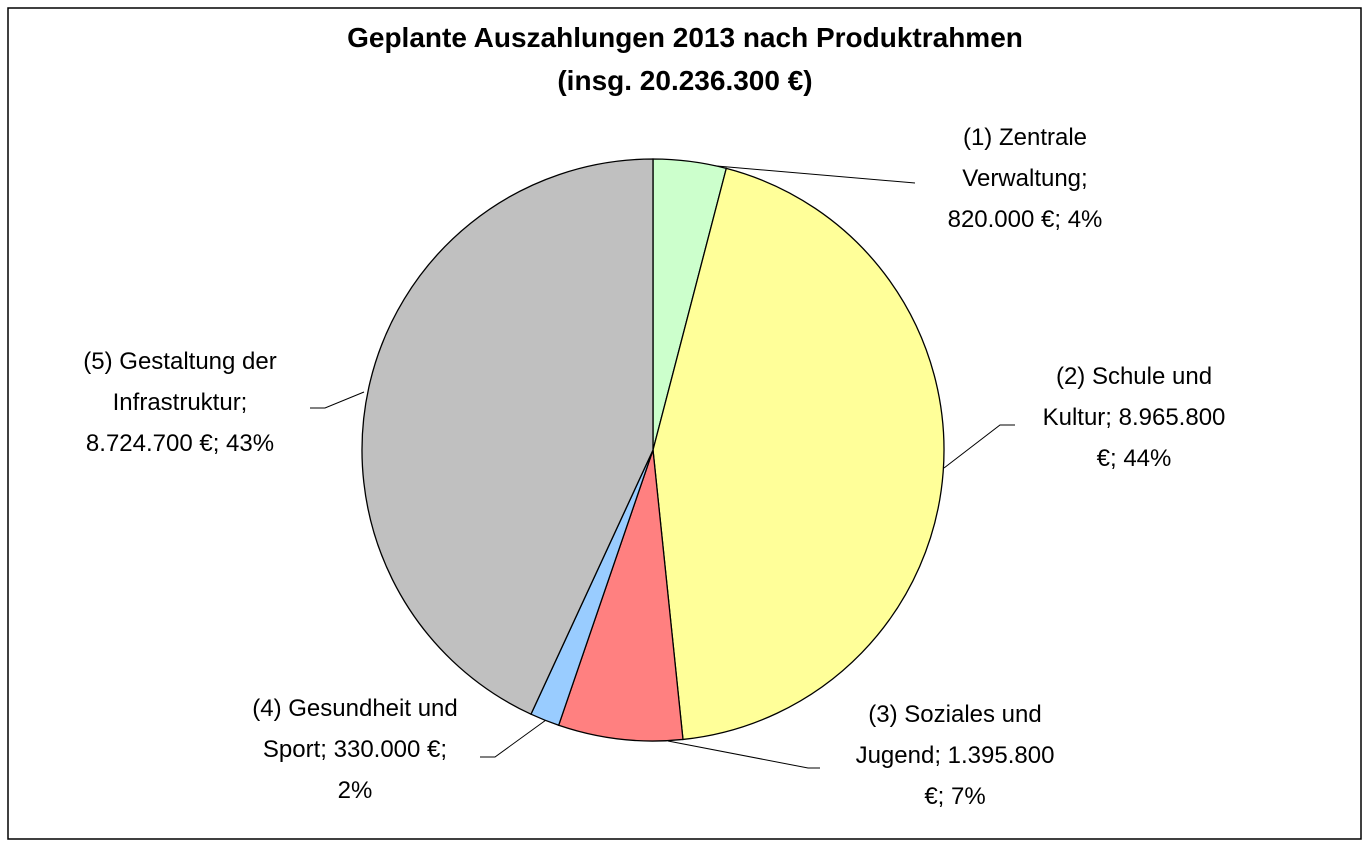 This screenshot has width=1370, height=847. What do you see at coordinates (1134, 417) in the screenshot?
I see `data-label: Kultur; 8.965.800` at bounding box center [1134, 417].